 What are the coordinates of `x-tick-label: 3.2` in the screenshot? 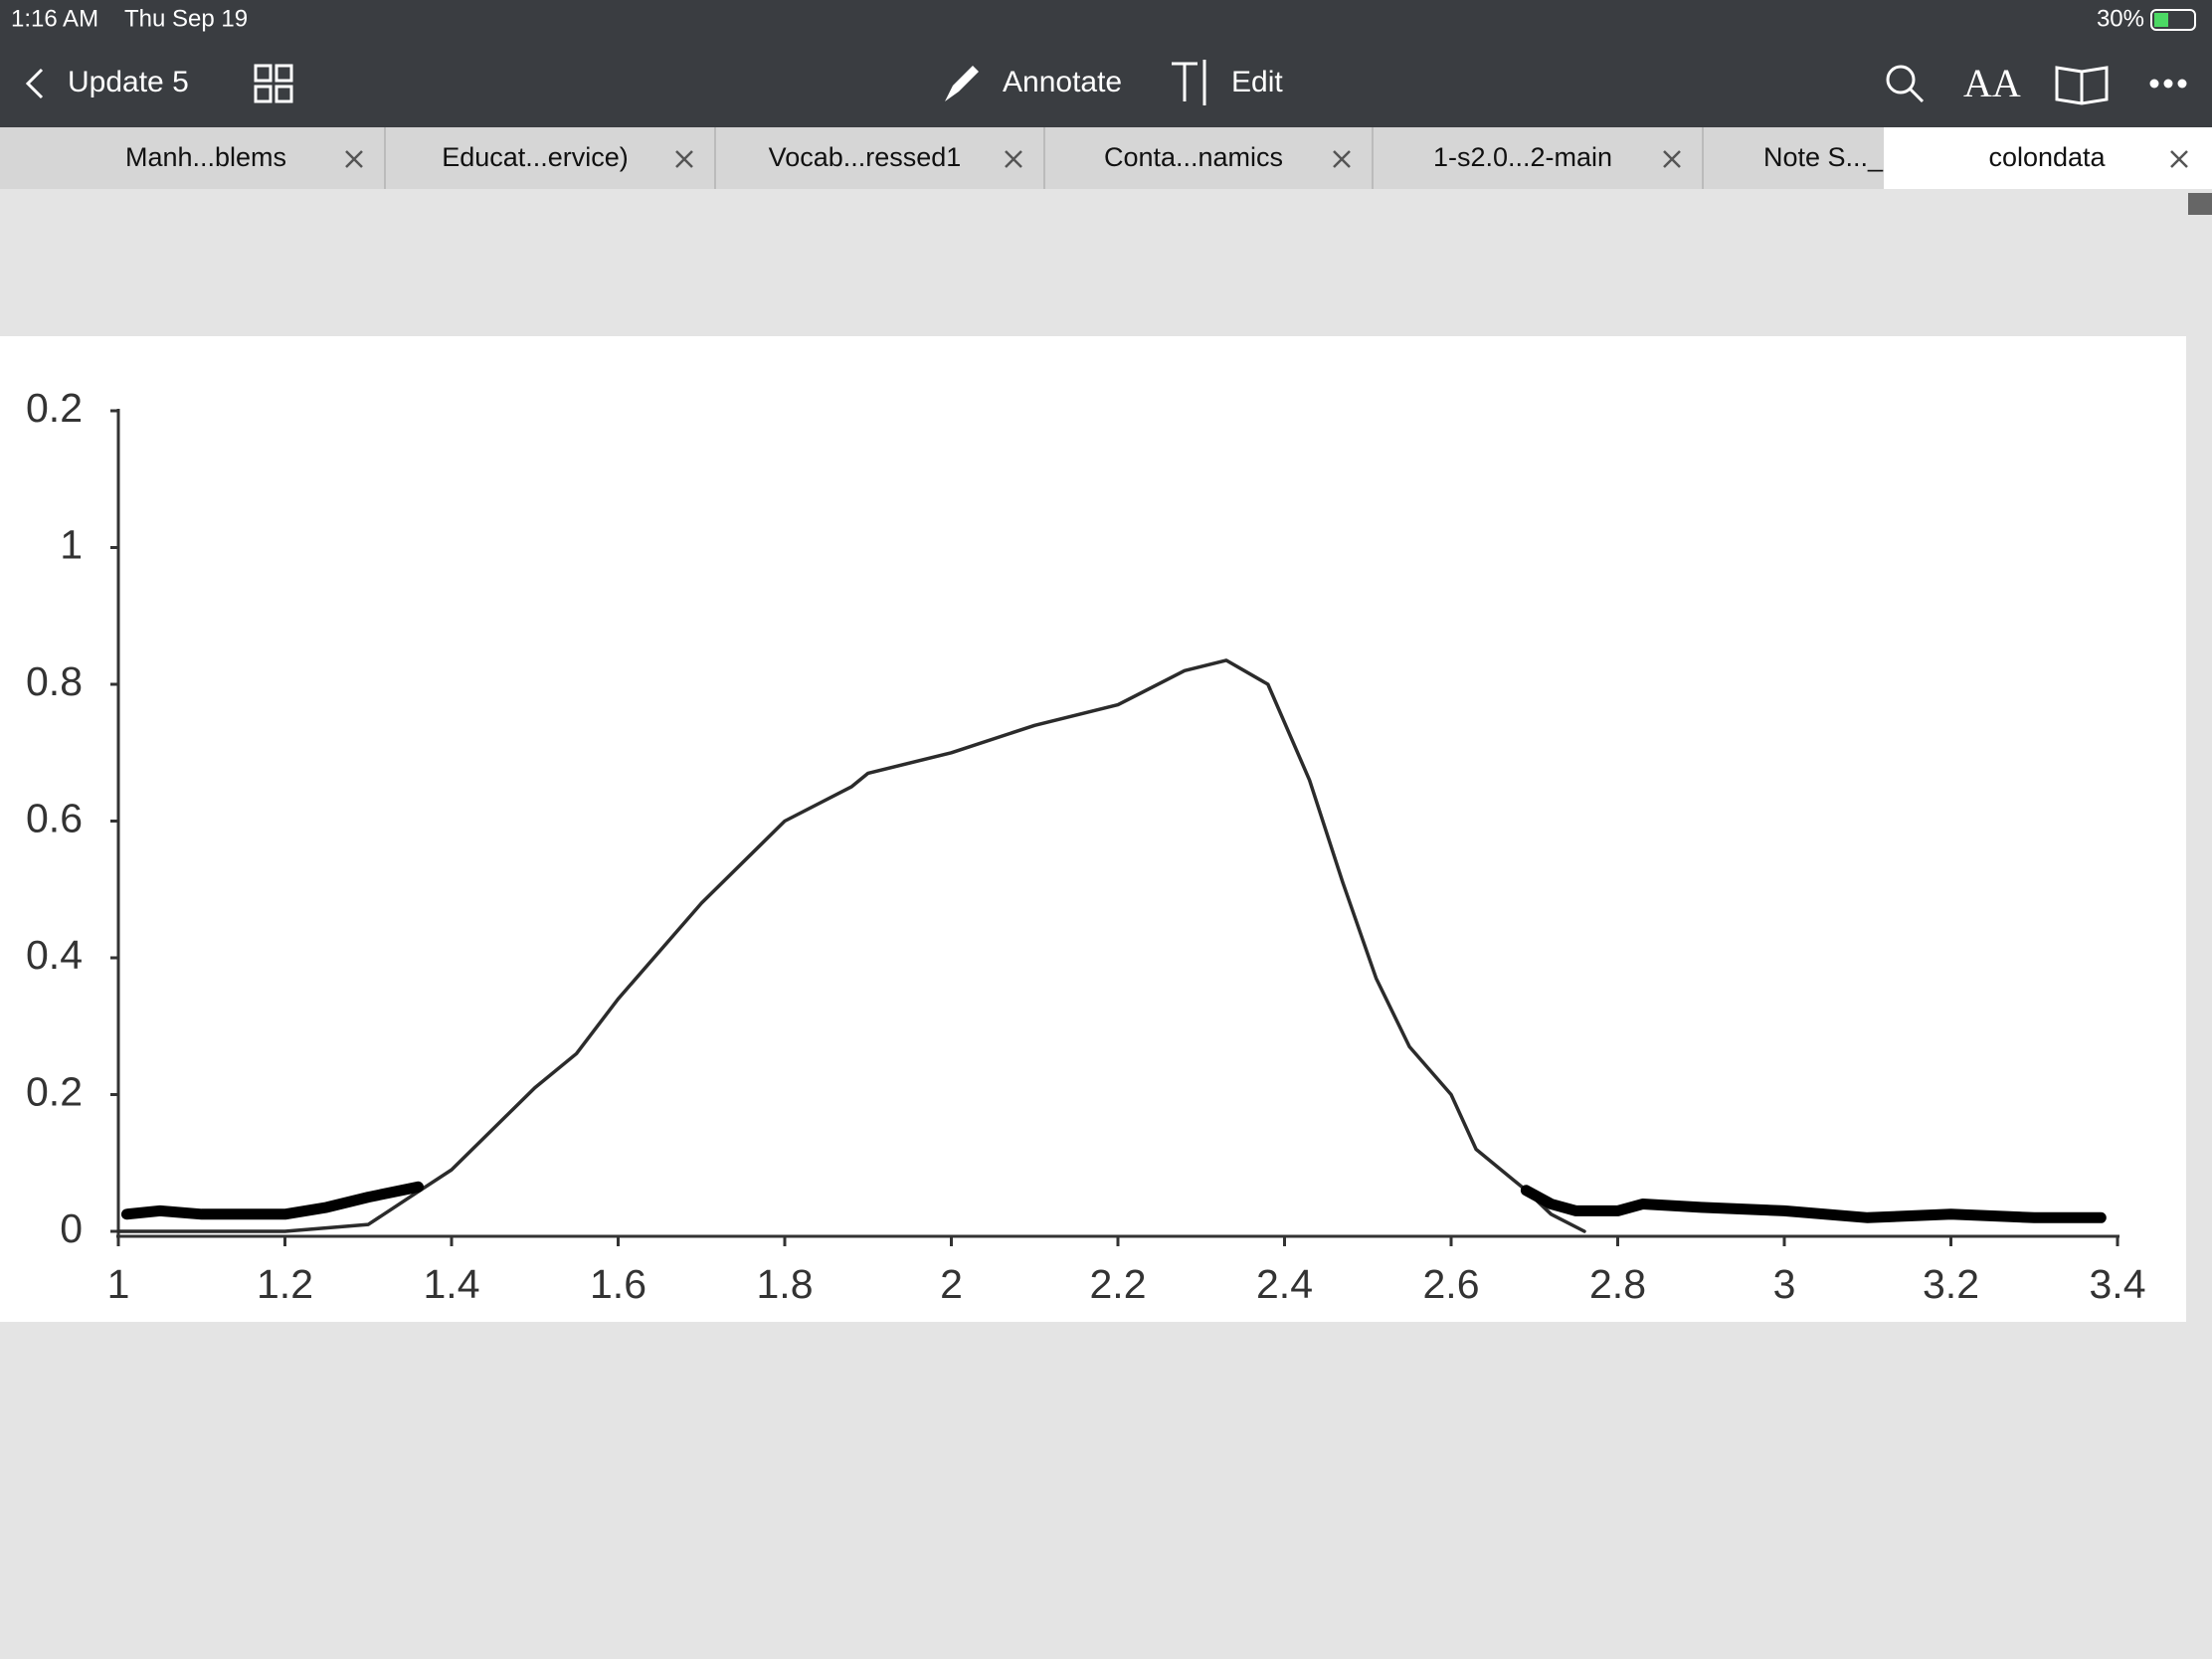 It's located at (1951, 1284).